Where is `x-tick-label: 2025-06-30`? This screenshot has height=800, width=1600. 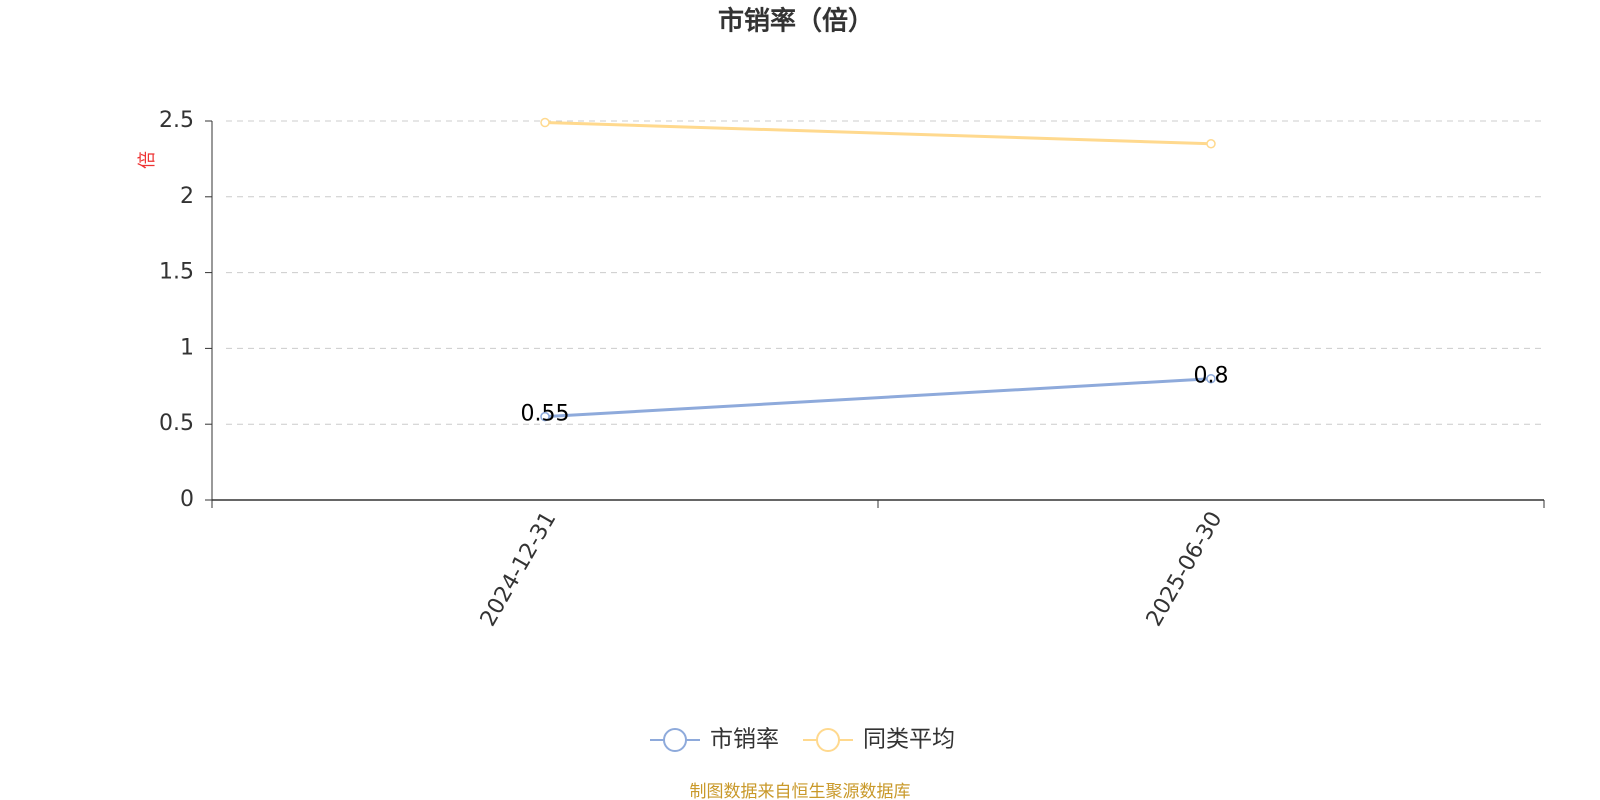 x-tick-label: 2025-06-30 is located at coordinates (1185, 569).